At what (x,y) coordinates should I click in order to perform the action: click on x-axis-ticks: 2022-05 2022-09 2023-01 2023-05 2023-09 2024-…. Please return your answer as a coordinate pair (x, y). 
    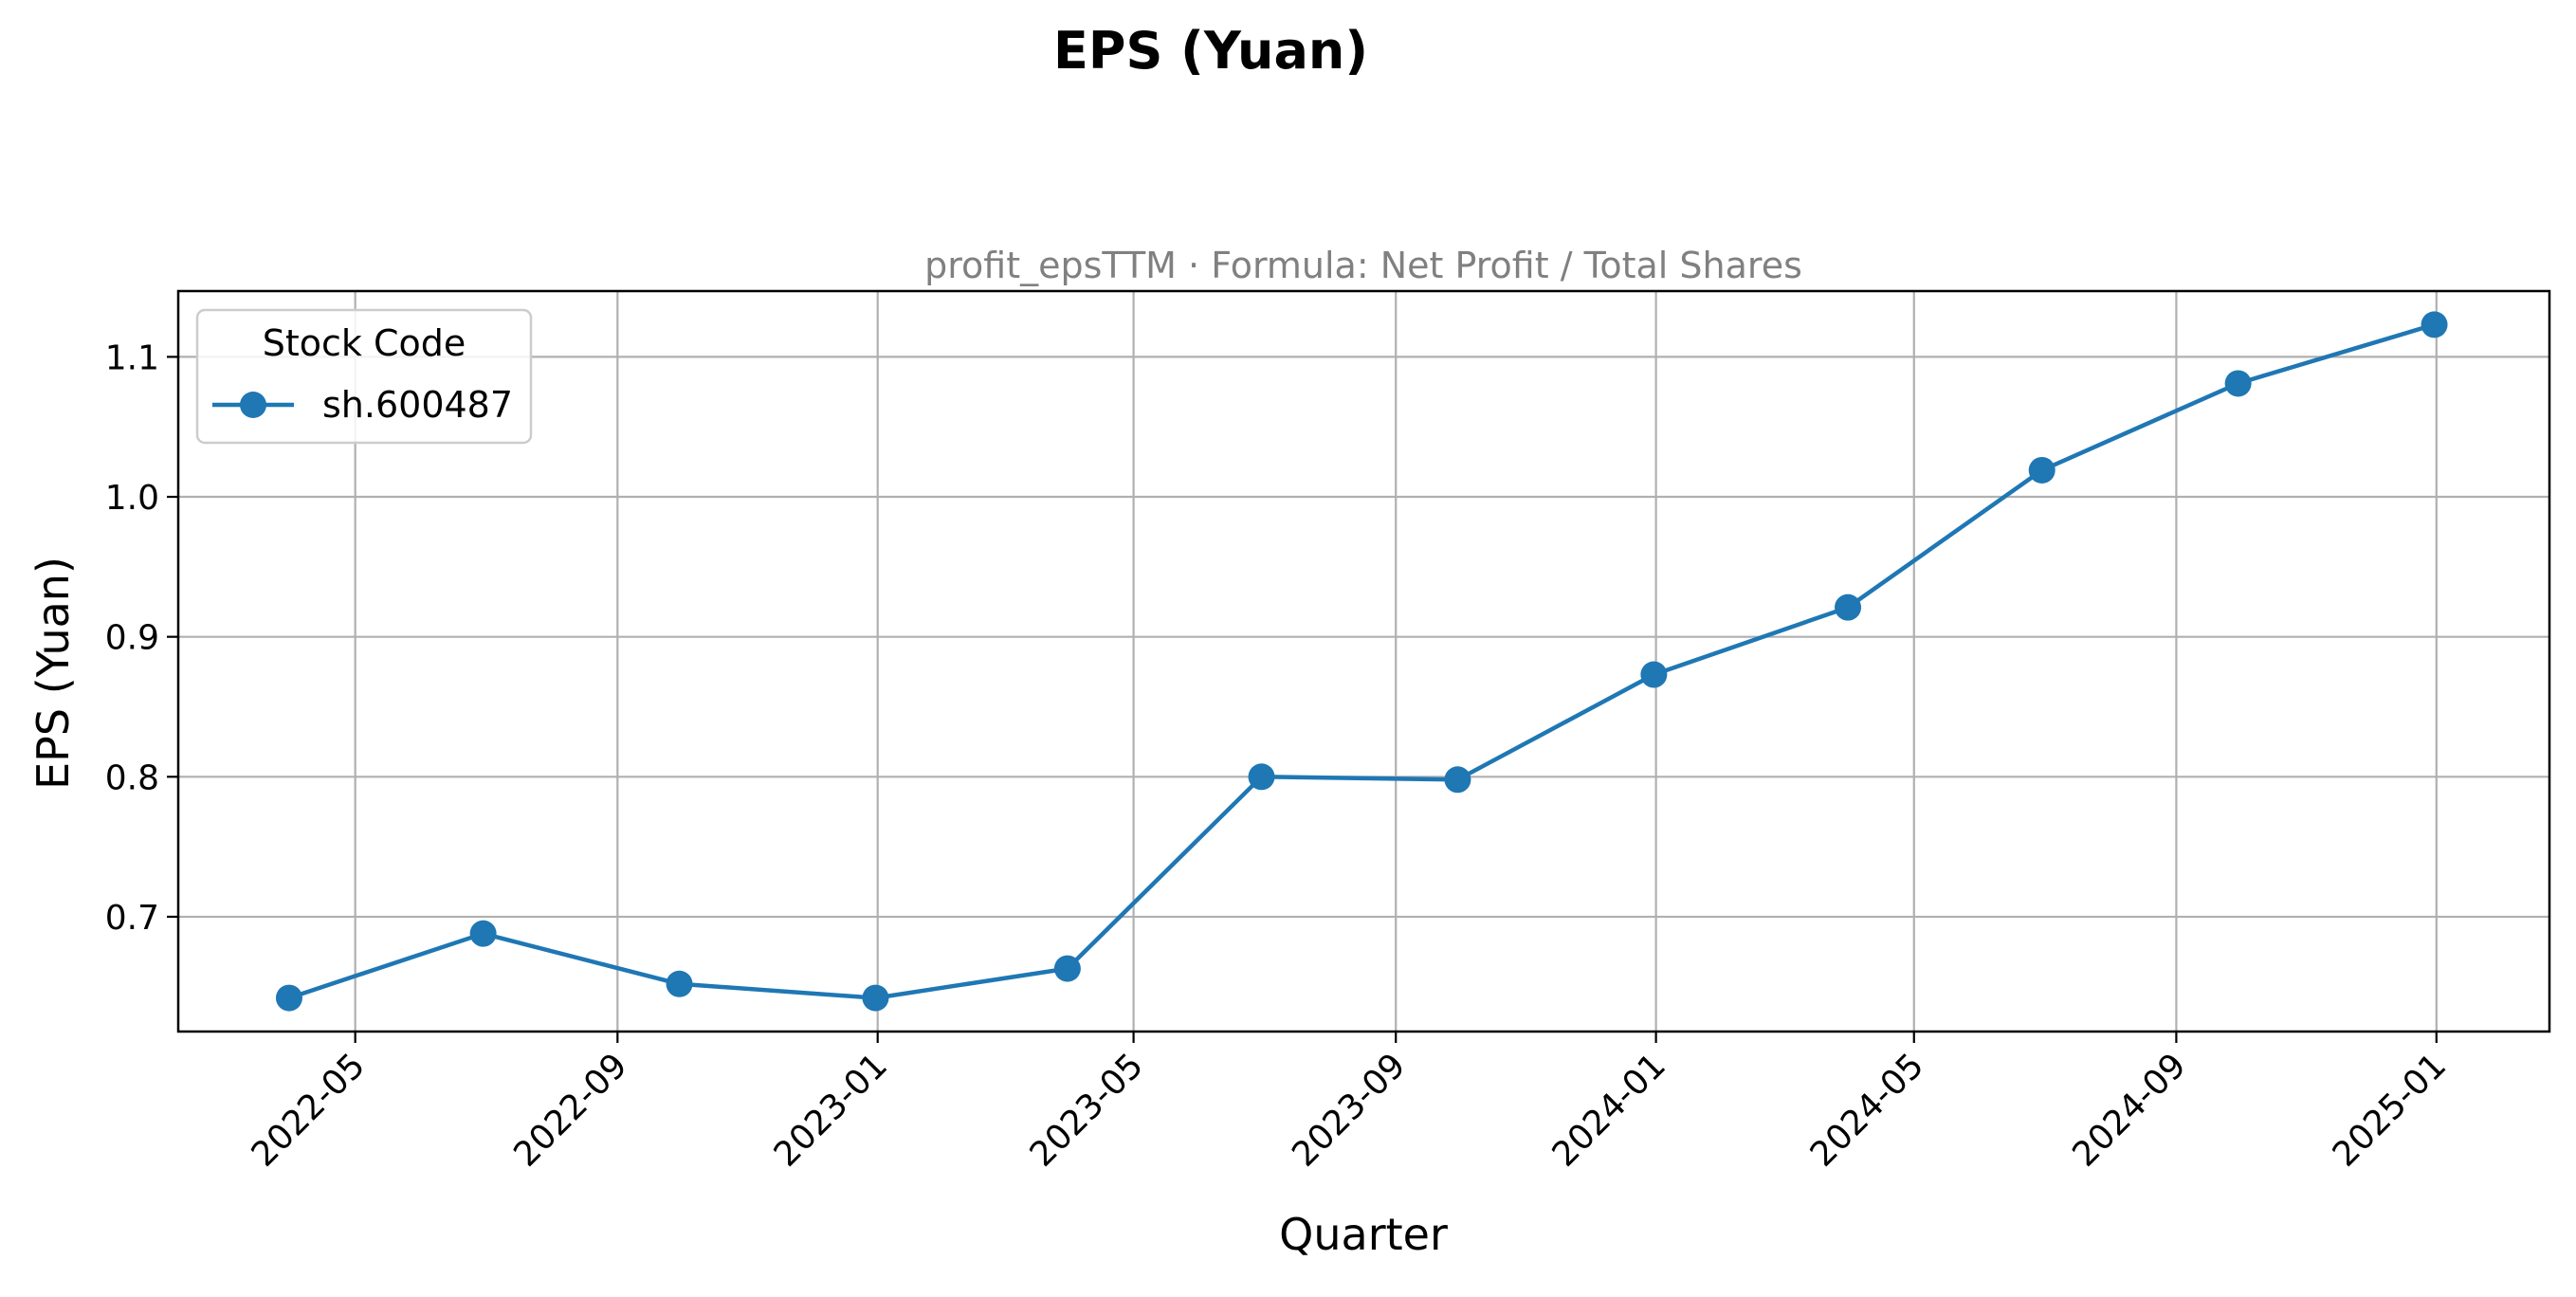
    Looking at the image, I should click on (1349, 1103).